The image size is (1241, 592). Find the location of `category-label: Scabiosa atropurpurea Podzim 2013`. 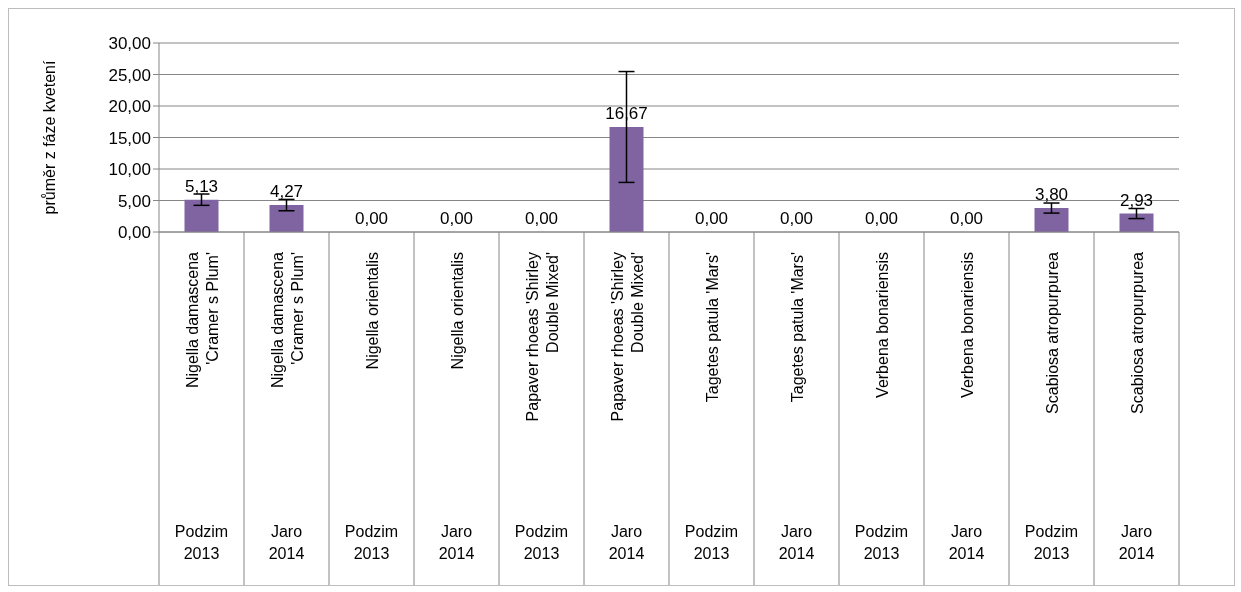

category-label: Scabiosa atropurpurea Podzim 2013 is located at coordinates (1051, 407).